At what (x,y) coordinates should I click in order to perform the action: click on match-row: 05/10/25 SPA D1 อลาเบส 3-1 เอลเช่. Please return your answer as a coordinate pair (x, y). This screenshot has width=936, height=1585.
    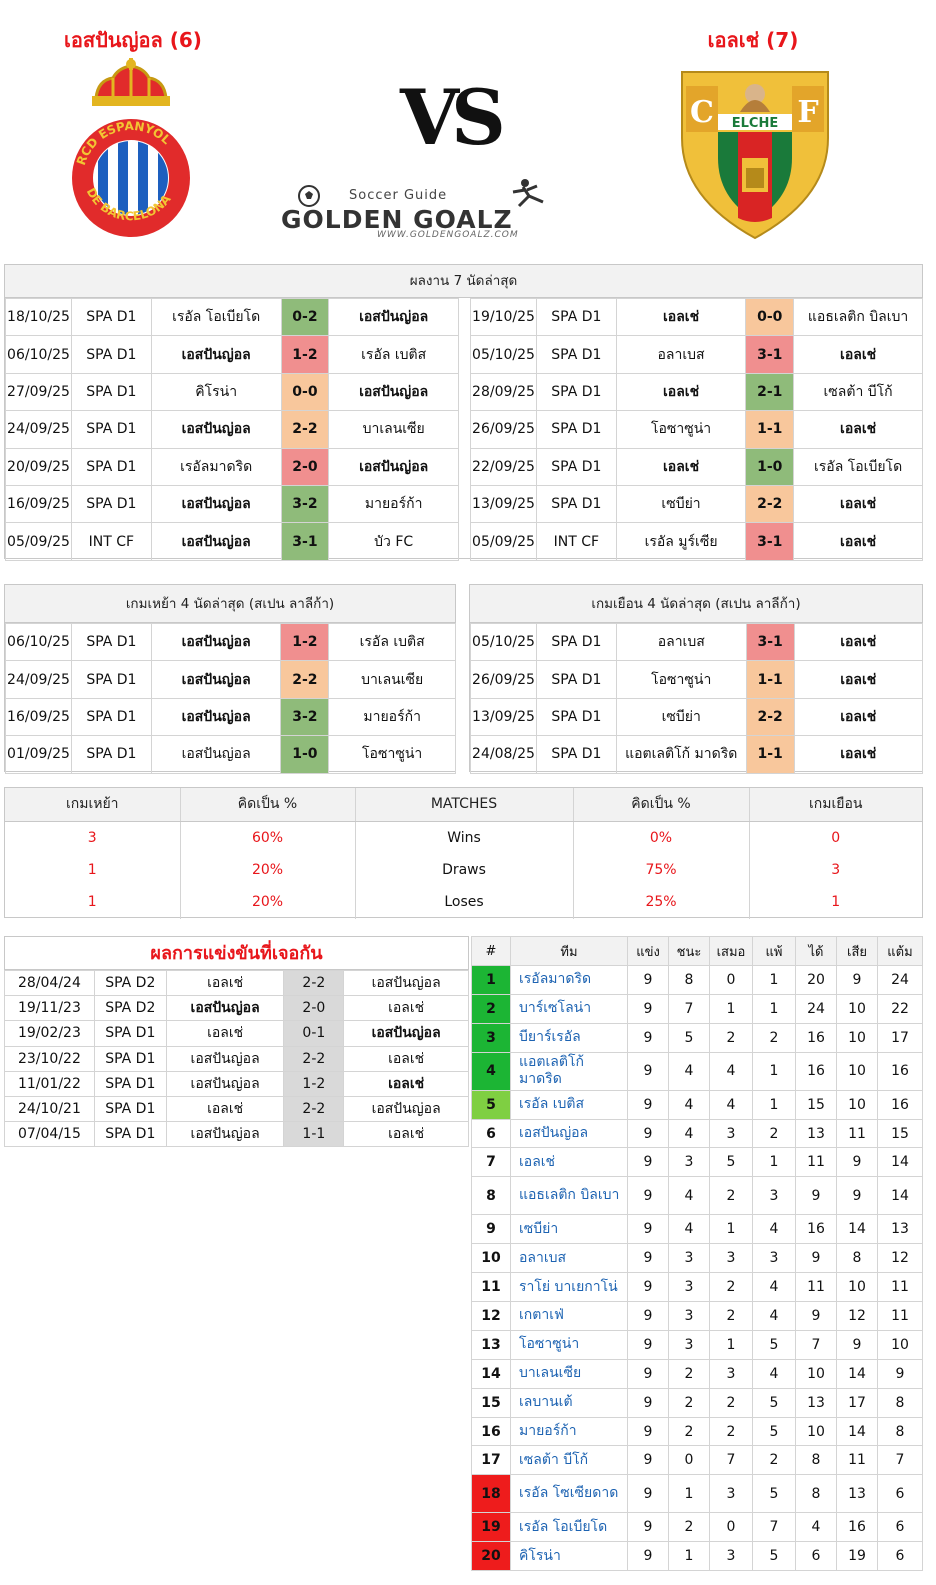
    Looking at the image, I should click on (696, 354).